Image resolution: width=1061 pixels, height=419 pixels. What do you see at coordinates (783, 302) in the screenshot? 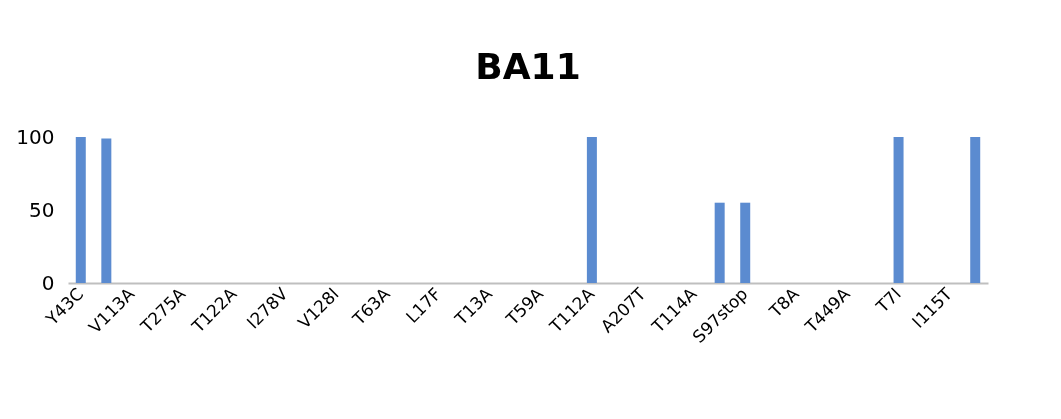
I see `x-tick-label: T8A` at bounding box center [783, 302].